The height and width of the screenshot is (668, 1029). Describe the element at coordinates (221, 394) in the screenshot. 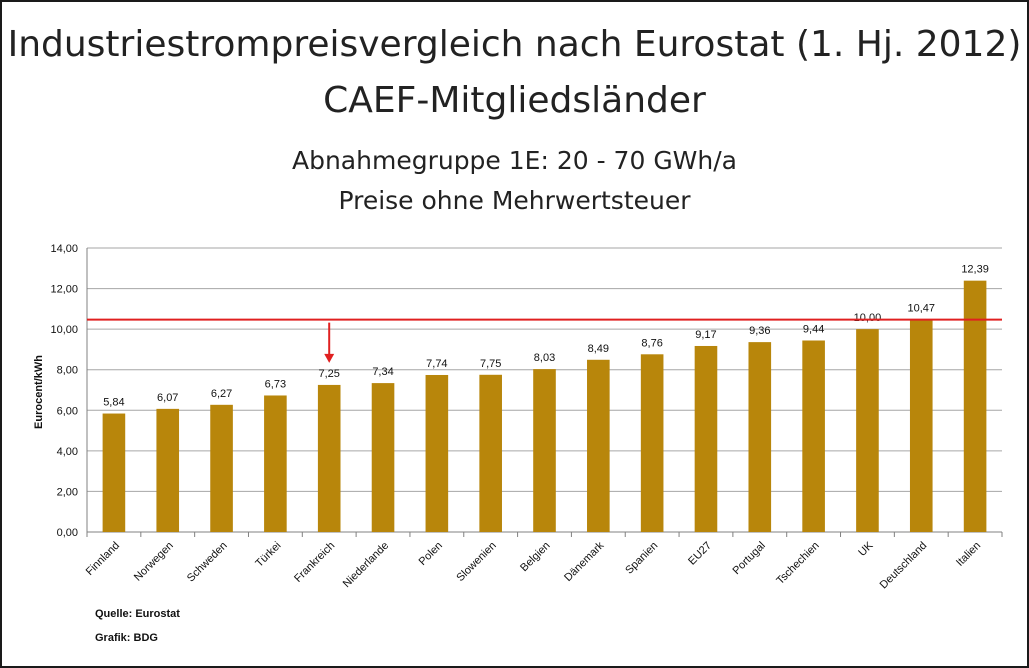

I see `data-label: 6,27` at that location.